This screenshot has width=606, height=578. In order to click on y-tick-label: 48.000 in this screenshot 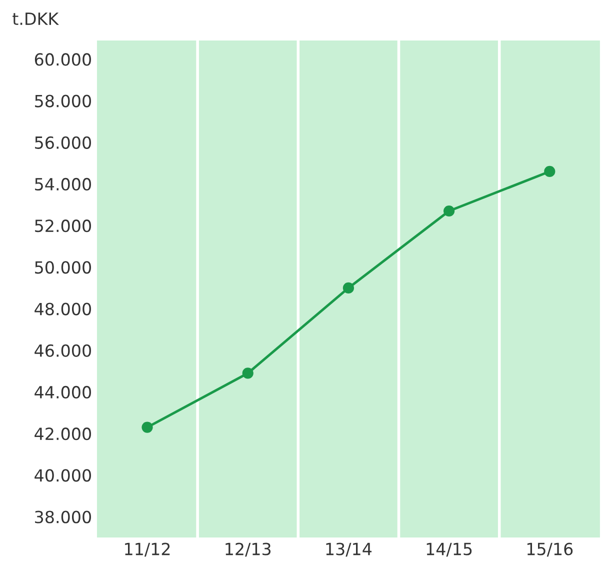, I will do `click(62, 309)`.